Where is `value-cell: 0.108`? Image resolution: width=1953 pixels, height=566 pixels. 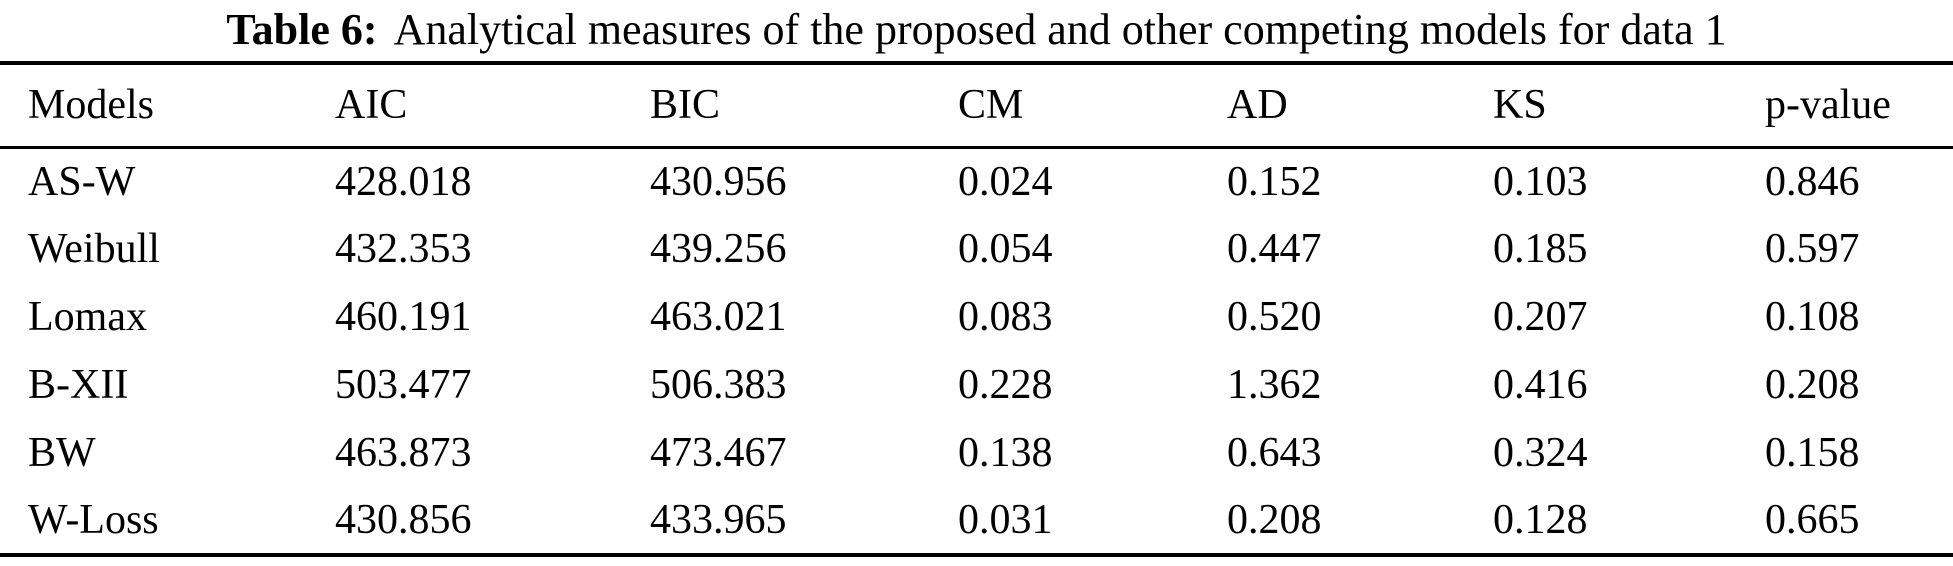 value-cell: 0.108 is located at coordinates (1812, 317).